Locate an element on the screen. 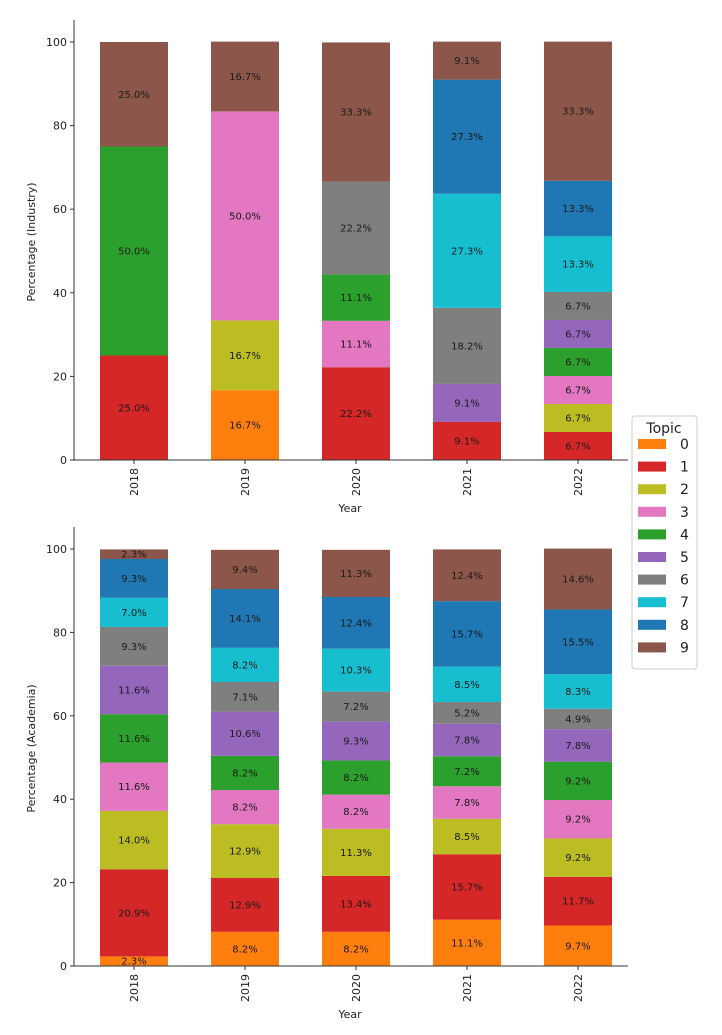  x-tick-label: 2020 is located at coordinates (356, 988).